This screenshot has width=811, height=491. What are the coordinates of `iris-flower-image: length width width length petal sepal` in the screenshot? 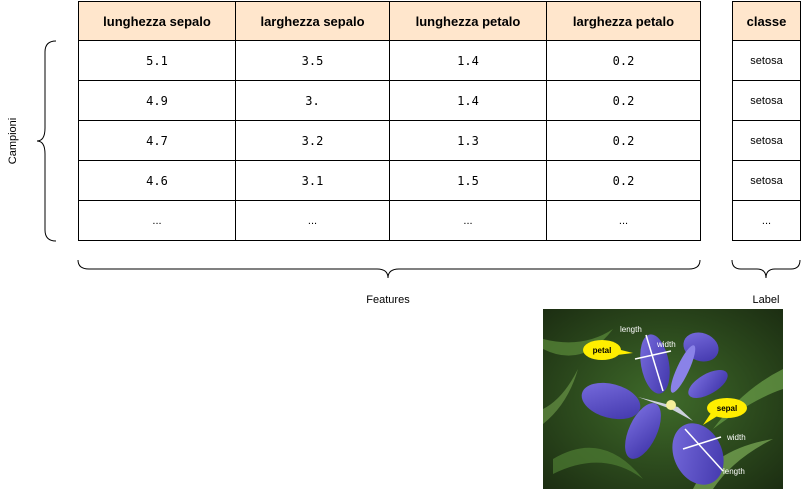 It's located at (663, 399).